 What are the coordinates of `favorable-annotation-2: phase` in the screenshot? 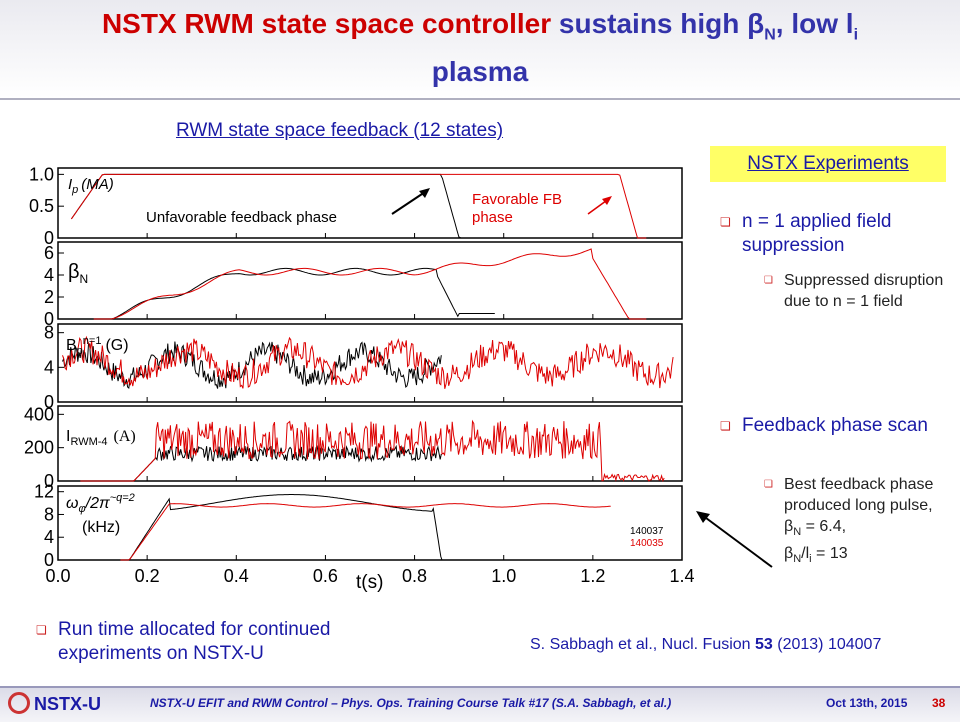 It's located at (492, 217).